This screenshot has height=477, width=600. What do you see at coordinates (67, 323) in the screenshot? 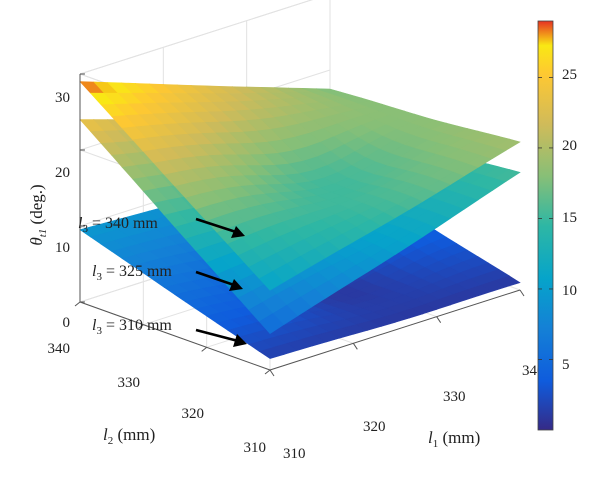
I see `z-tick-label: 0` at bounding box center [67, 323].